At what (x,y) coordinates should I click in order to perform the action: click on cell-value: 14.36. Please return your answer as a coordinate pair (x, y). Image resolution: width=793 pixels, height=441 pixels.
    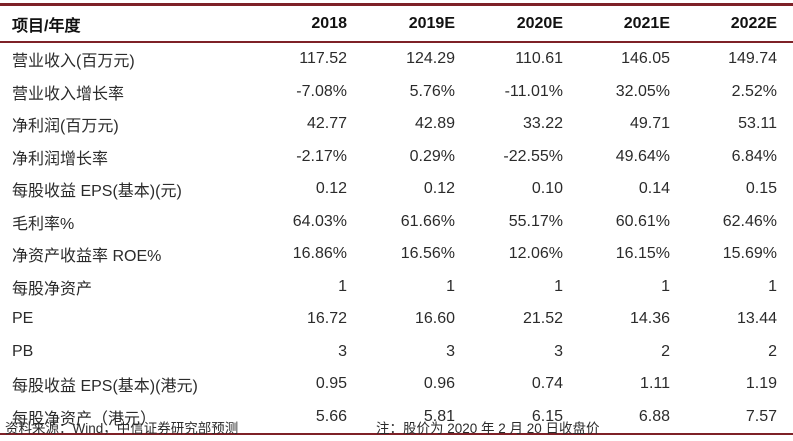
    Looking at the image, I should click on (649, 319).